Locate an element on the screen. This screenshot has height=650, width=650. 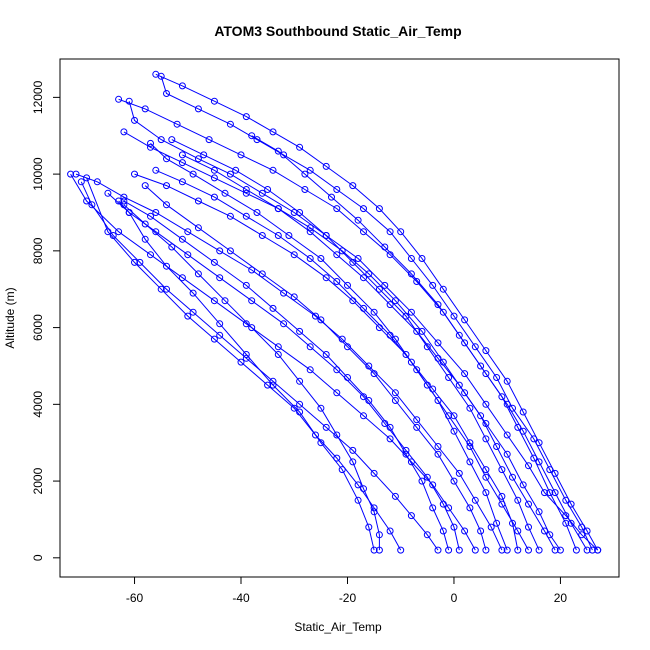
y-tick-label: 8000 is located at coordinates (38, 250).